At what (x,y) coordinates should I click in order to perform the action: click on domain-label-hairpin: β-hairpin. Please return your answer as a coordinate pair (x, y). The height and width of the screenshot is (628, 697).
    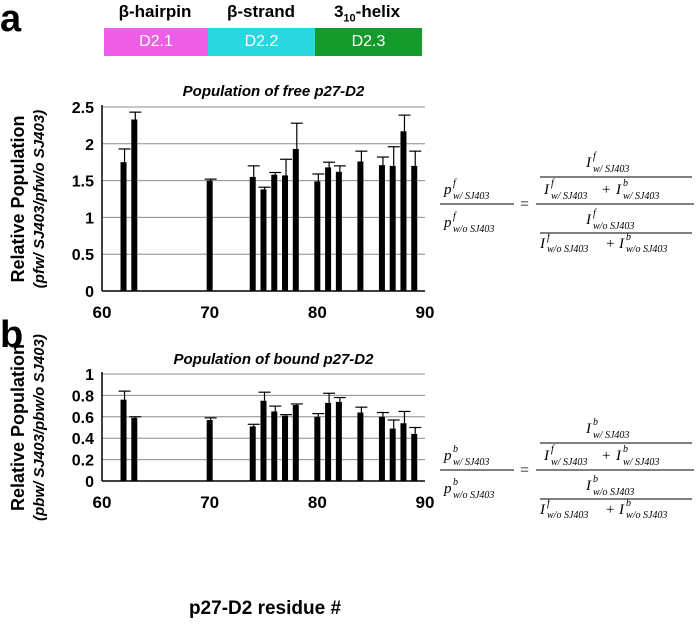
    Looking at the image, I should click on (155, 12).